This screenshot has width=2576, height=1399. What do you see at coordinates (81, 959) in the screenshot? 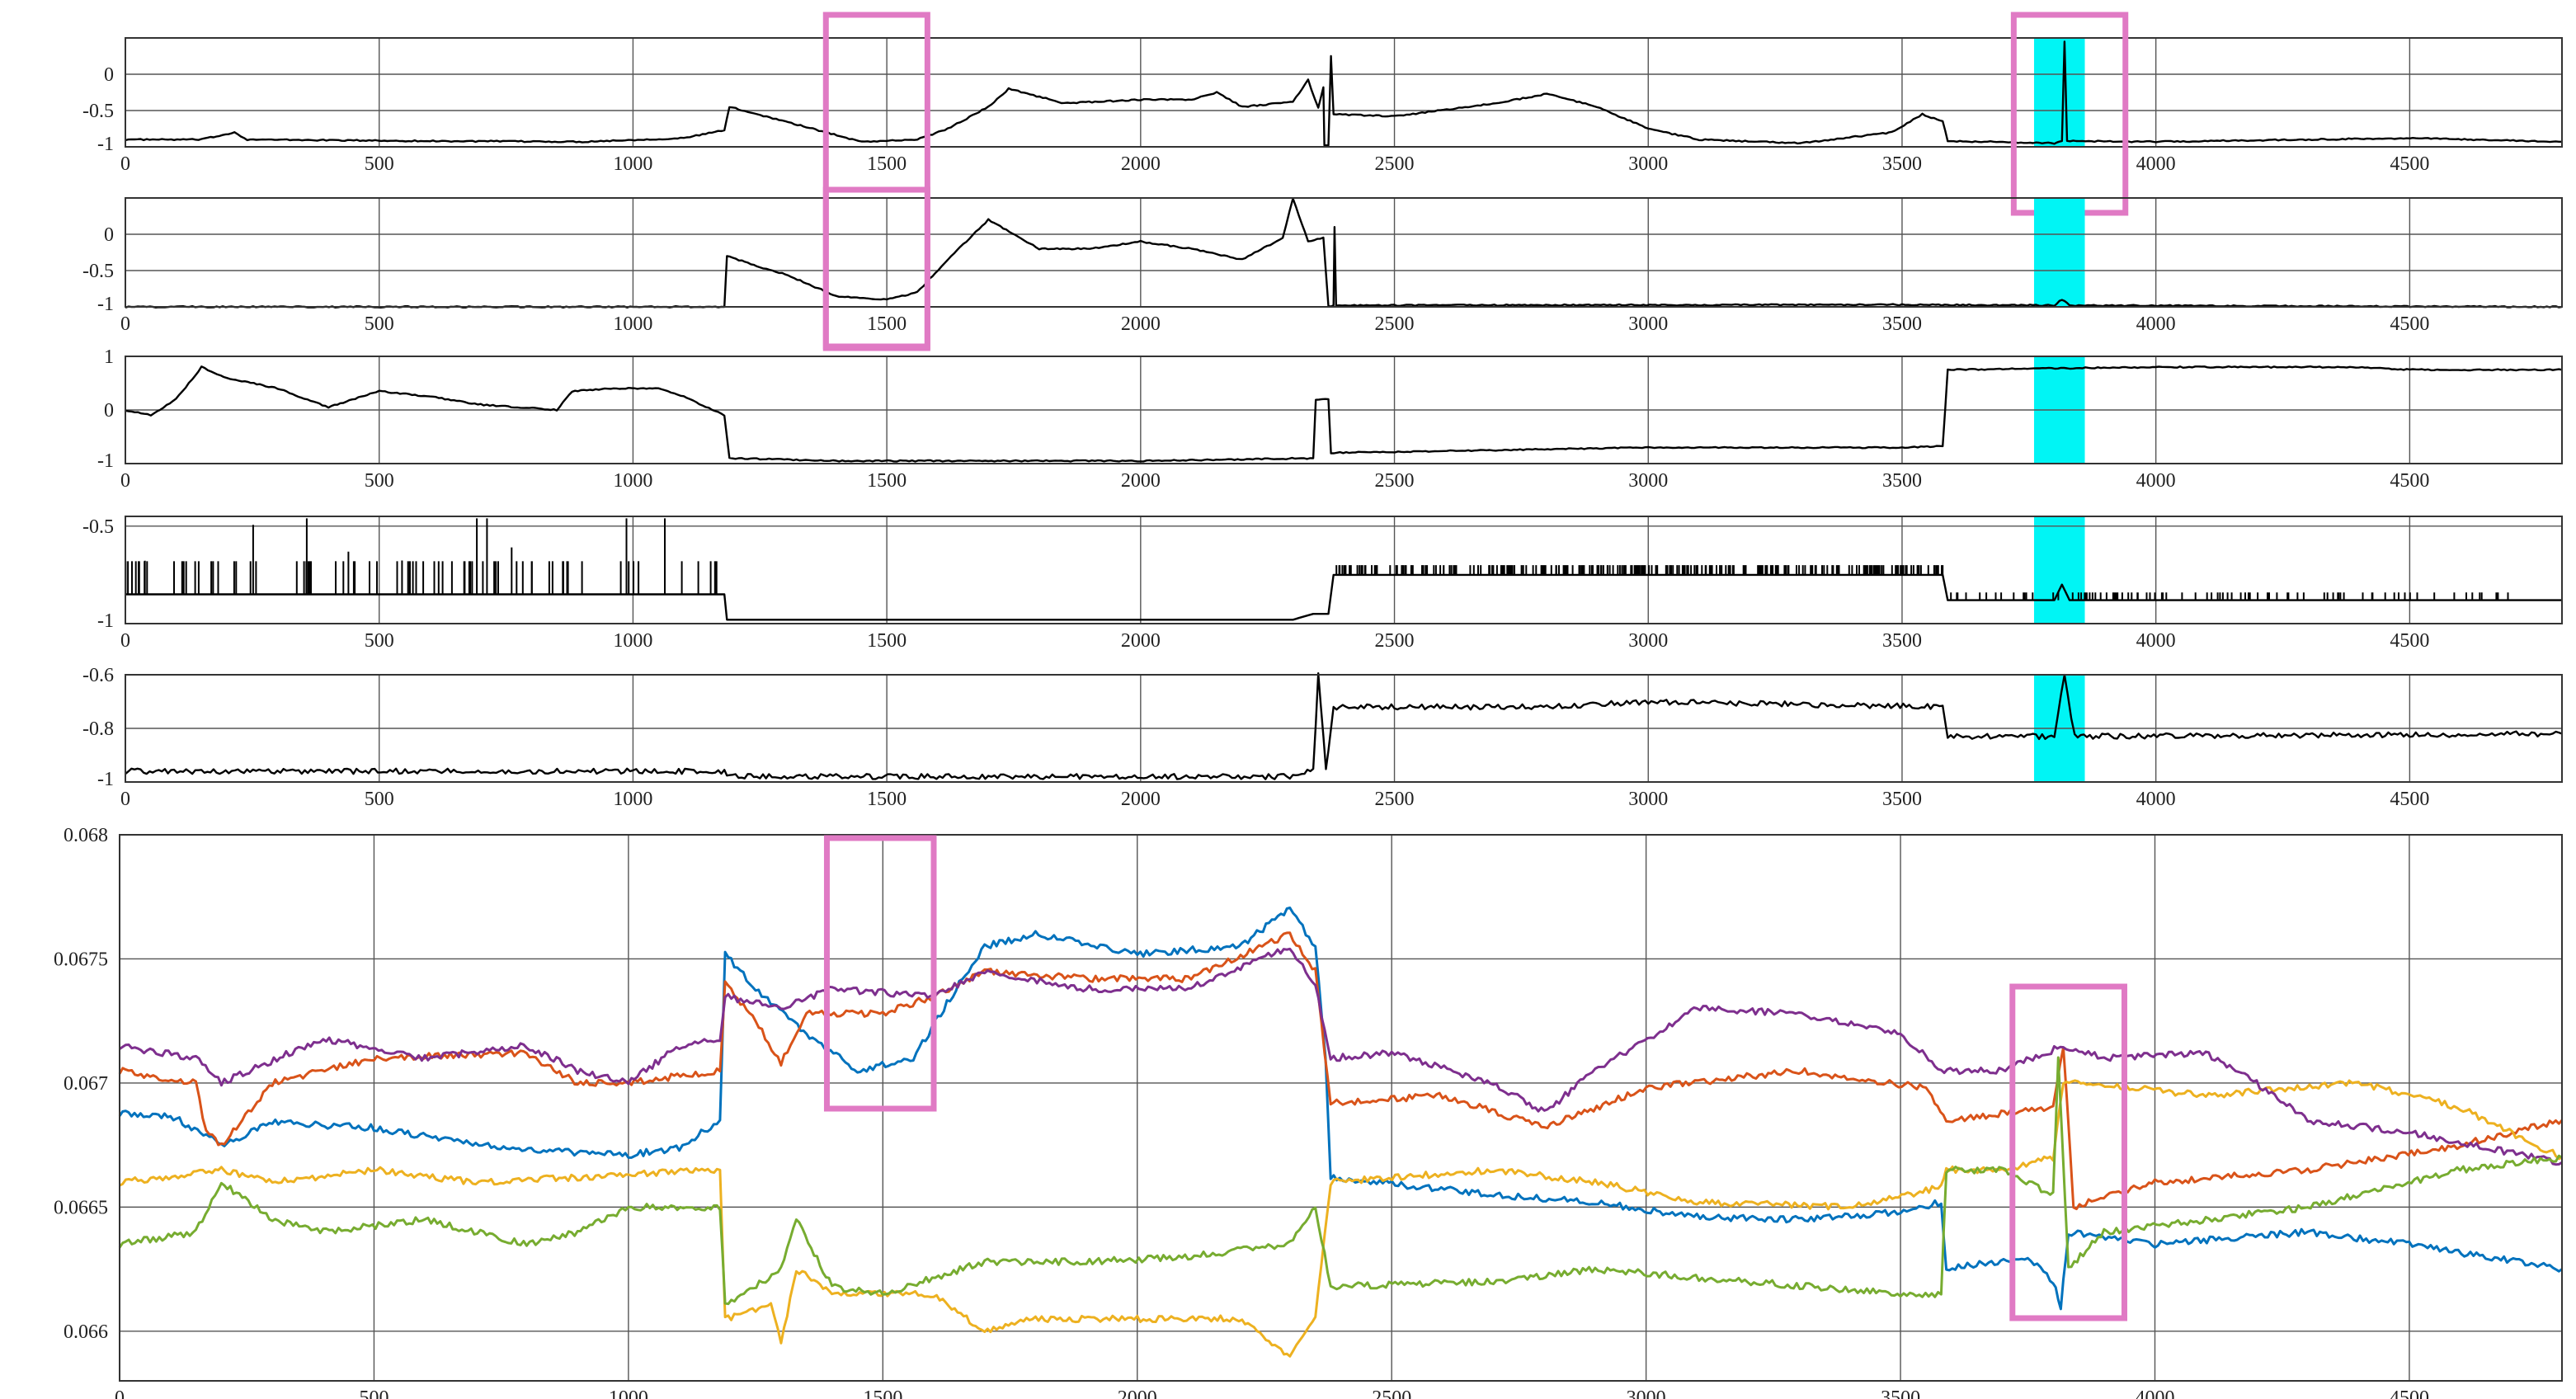
I see `y-tick-label: 0.0675` at bounding box center [81, 959].